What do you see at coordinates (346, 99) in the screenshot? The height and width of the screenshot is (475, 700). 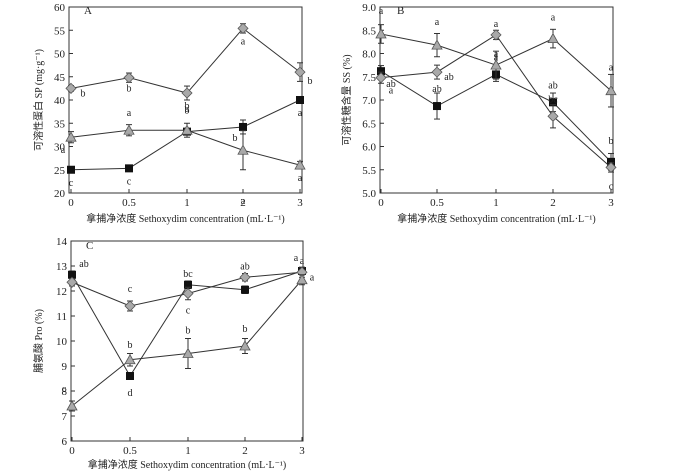 I see `y-axis-label: 可溶性糖含量 SS (%)` at bounding box center [346, 99].